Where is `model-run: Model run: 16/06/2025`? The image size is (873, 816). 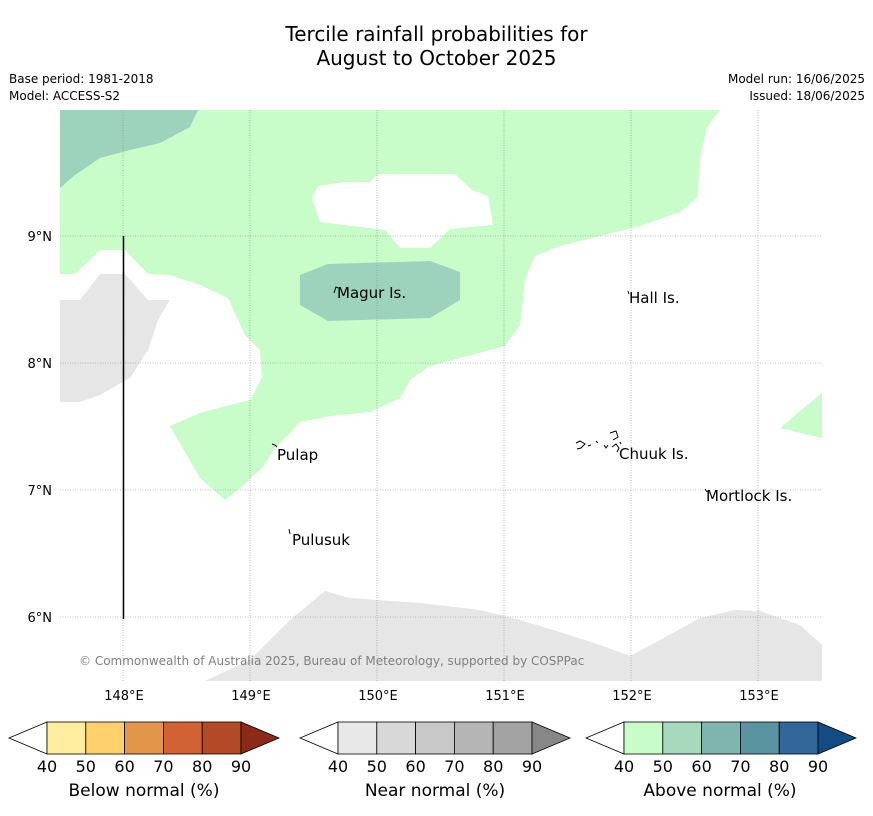 model-run: Model run: 16/06/2025 is located at coordinates (796, 79).